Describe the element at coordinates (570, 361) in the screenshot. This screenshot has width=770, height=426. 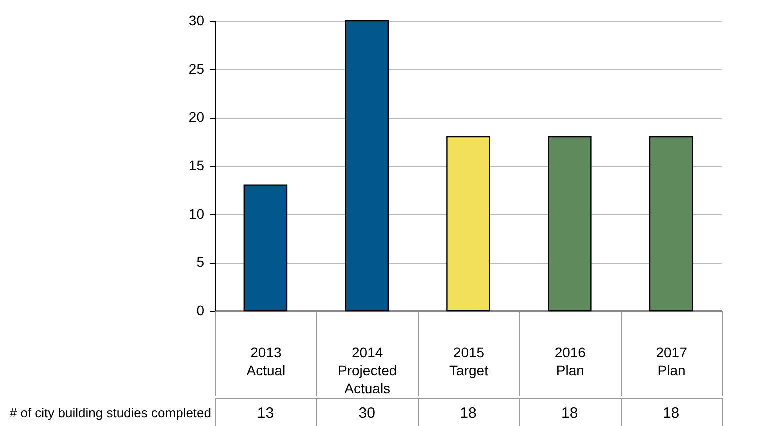
I see `x-tick-label: 2016 Plan` at that location.